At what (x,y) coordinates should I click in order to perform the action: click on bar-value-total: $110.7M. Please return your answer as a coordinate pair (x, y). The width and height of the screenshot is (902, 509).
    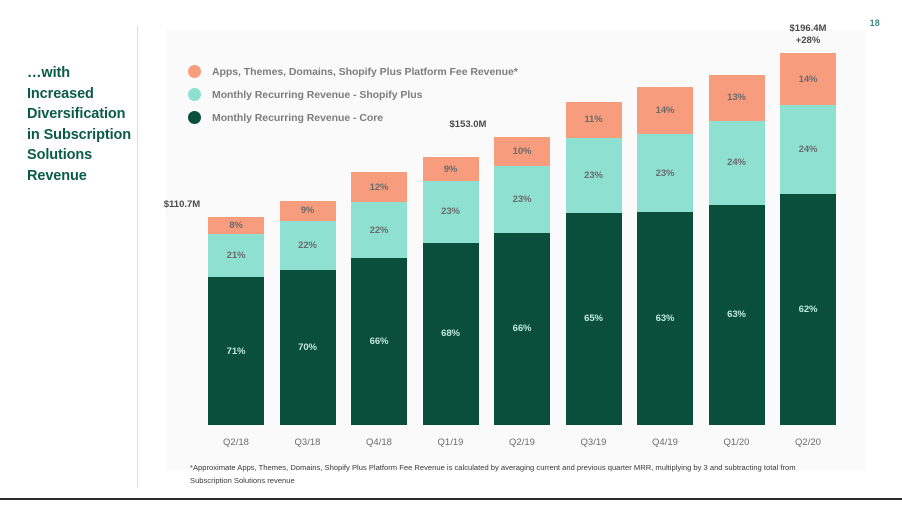
    Looking at the image, I should click on (182, 204).